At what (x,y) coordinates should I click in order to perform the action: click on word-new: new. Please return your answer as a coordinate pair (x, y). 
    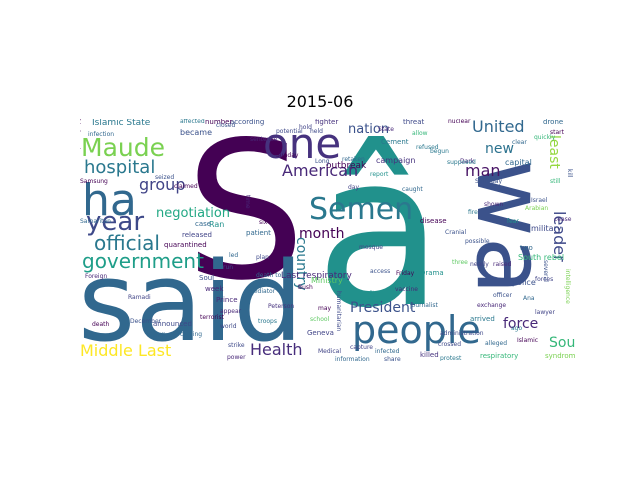
    Looking at the image, I should click on (499, 149).